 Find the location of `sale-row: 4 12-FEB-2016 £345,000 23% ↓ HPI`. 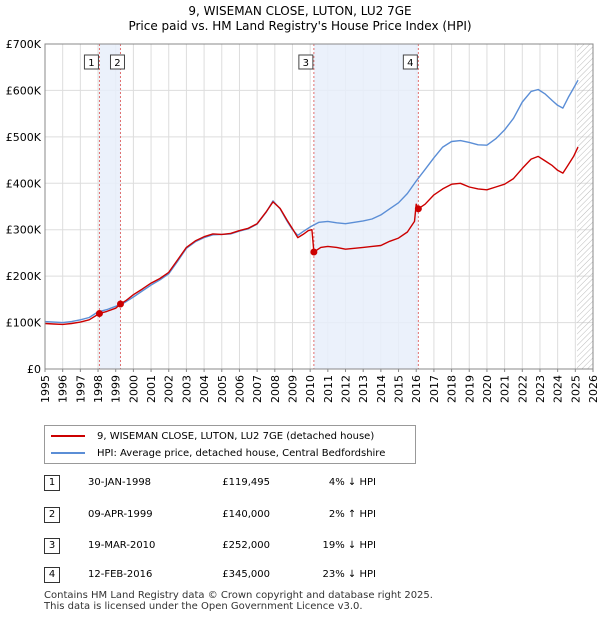

sale-row: 4 12-FEB-2016 £345,000 23% ↓ HPI is located at coordinates (254, 576).